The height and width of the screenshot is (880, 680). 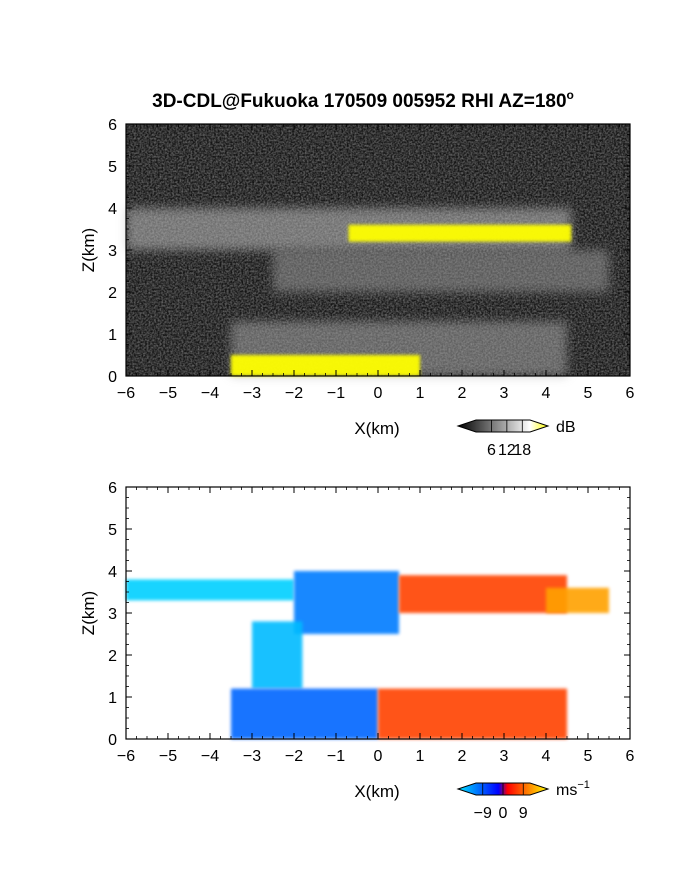 I want to click on colorbar-unit: dB, so click(x=566, y=427).